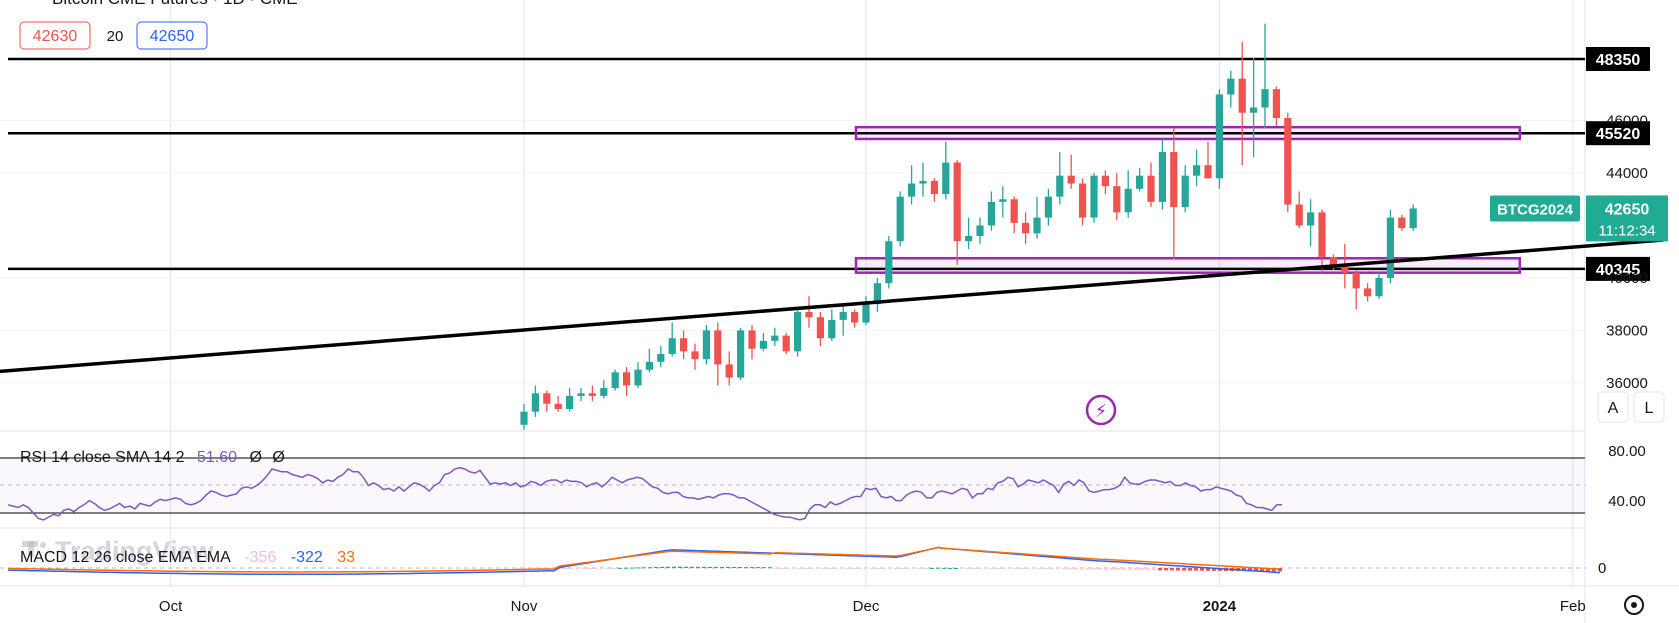  What do you see at coordinates (823, 482) in the screenshot?
I see `rsi-pane: 80.00 40.00` at bounding box center [823, 482].